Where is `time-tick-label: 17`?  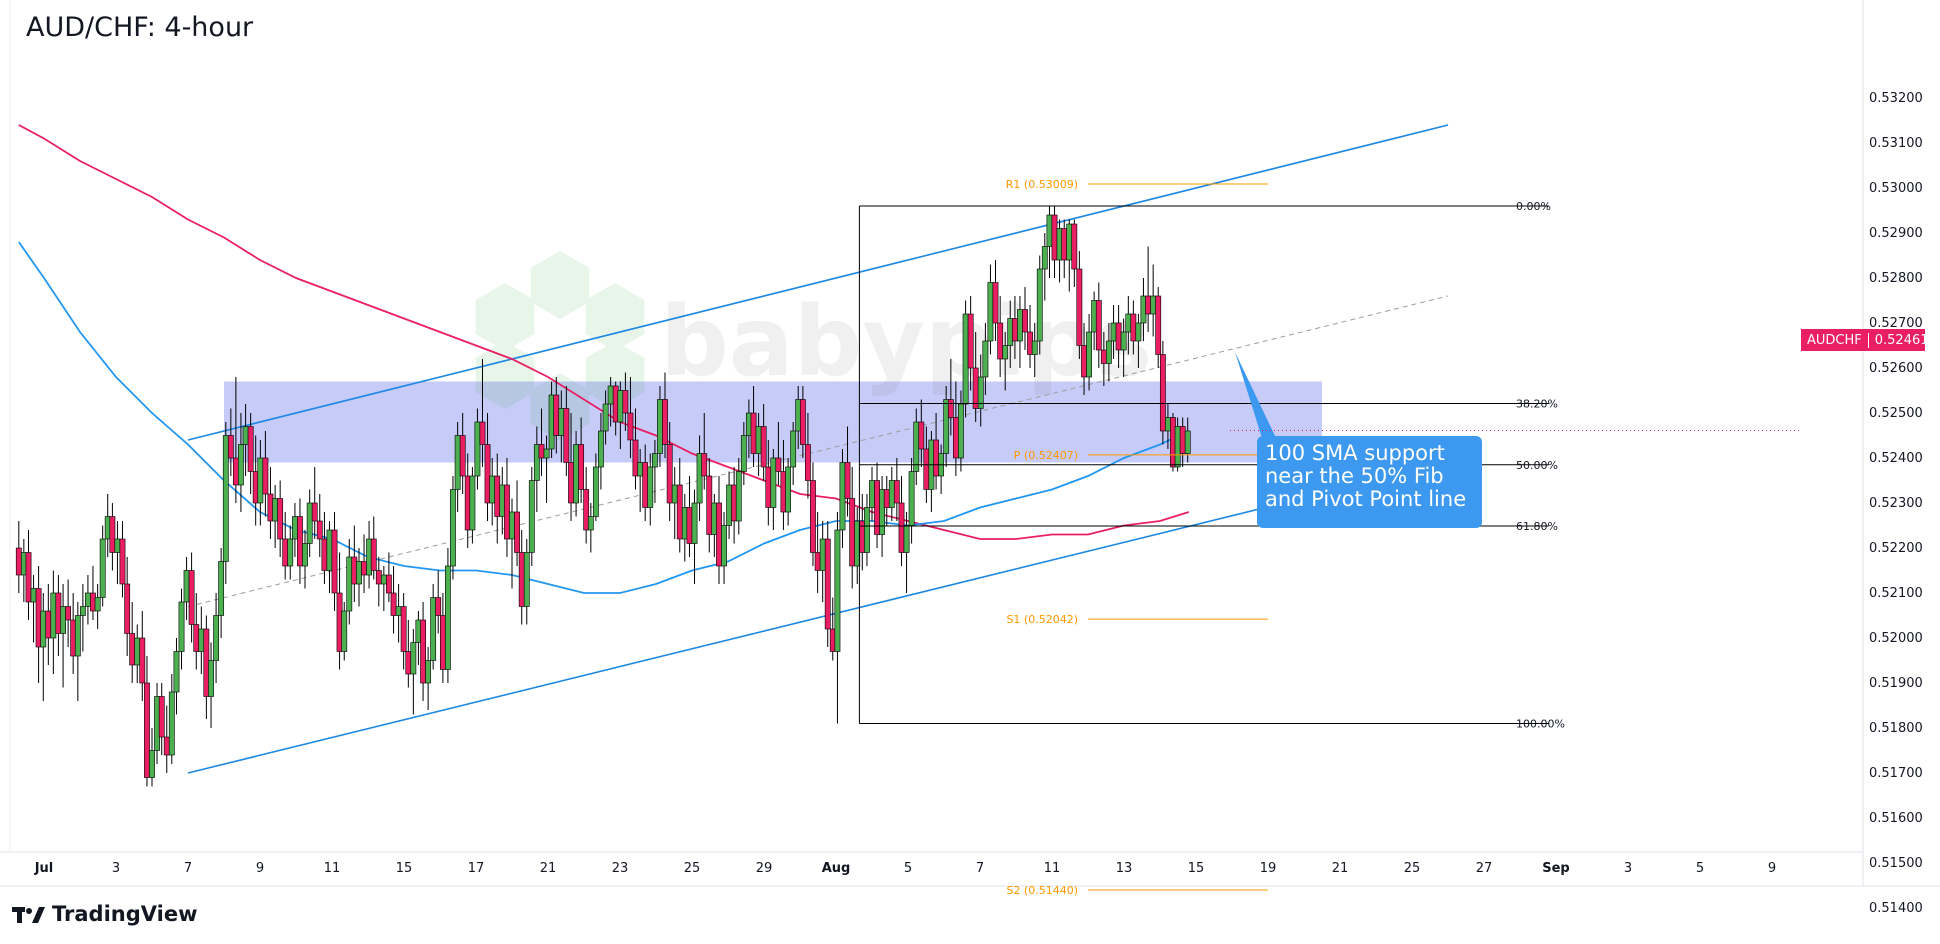 time-tick-label: 17 is located at coordinates (476, 868).